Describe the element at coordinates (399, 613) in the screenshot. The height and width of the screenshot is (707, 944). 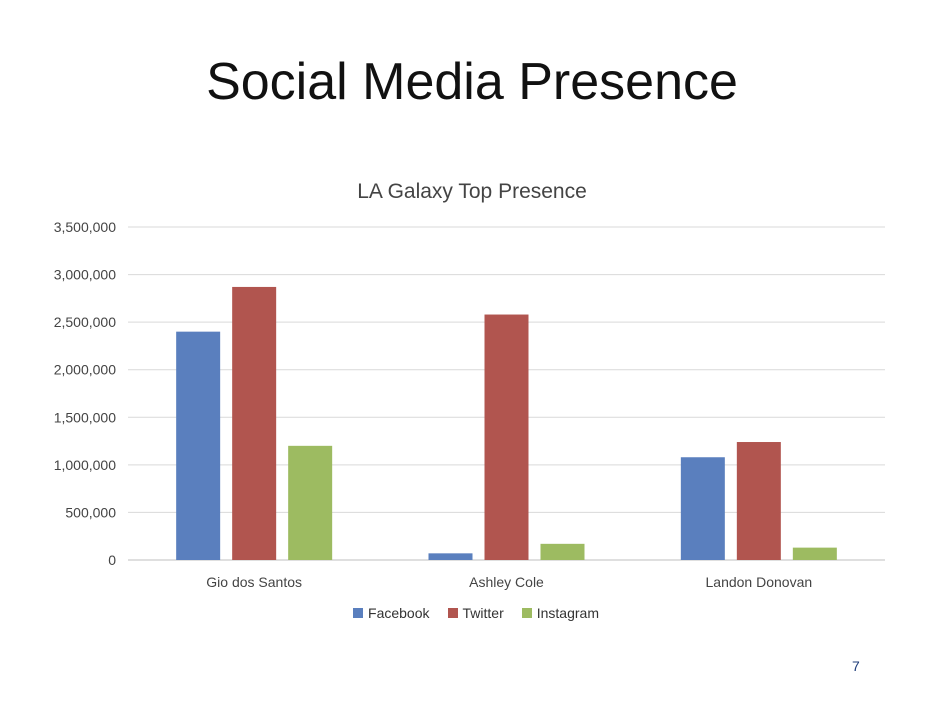
I see `legend-label-facebook: Facebook` at that location.